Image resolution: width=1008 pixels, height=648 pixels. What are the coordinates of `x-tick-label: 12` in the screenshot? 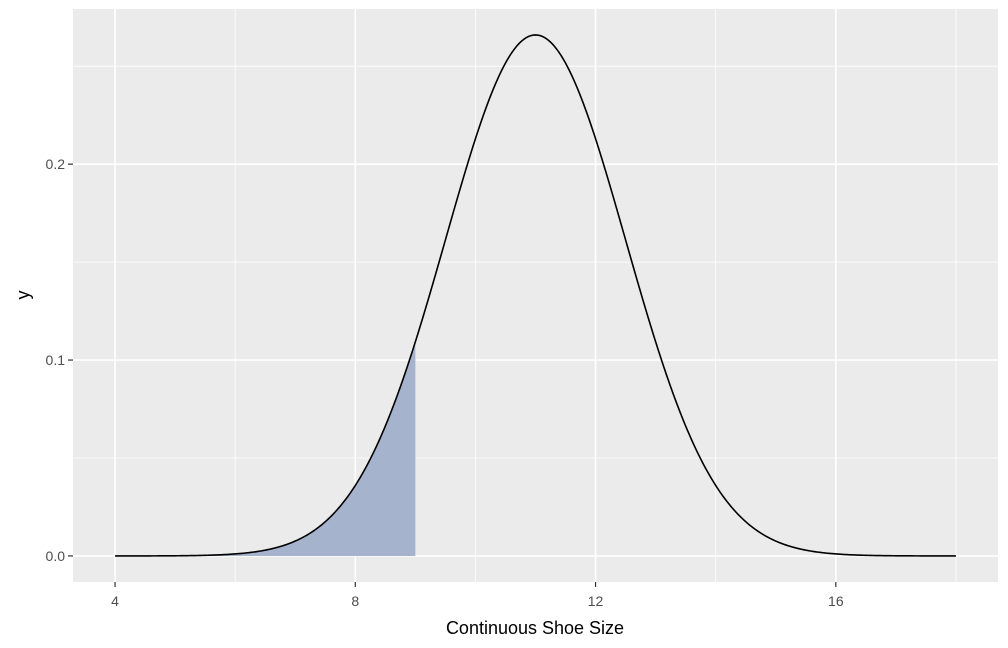 It's located at (596, 601).